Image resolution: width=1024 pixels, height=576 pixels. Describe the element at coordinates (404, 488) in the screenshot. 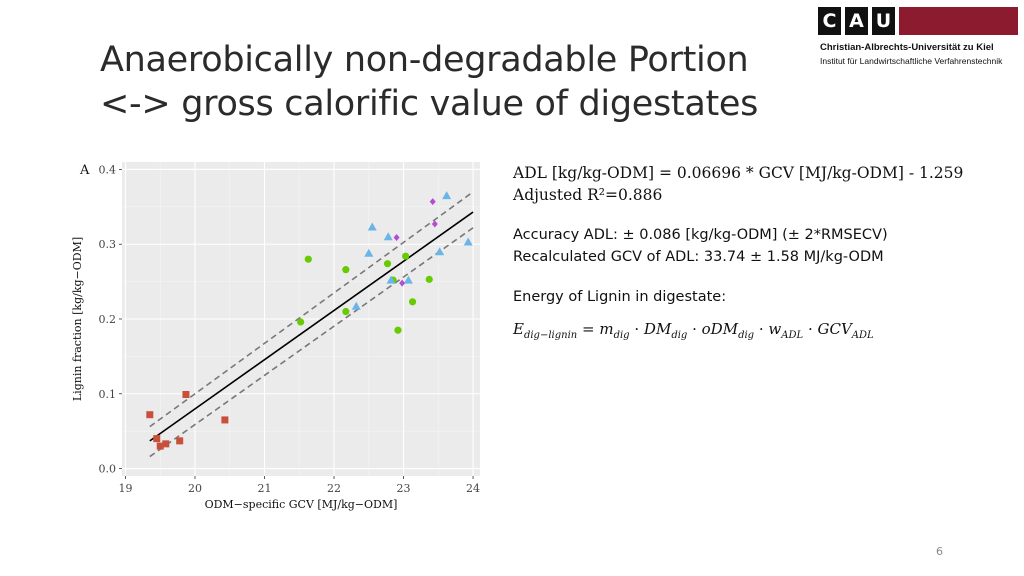

I see `x-tick-label: 23` at that location.